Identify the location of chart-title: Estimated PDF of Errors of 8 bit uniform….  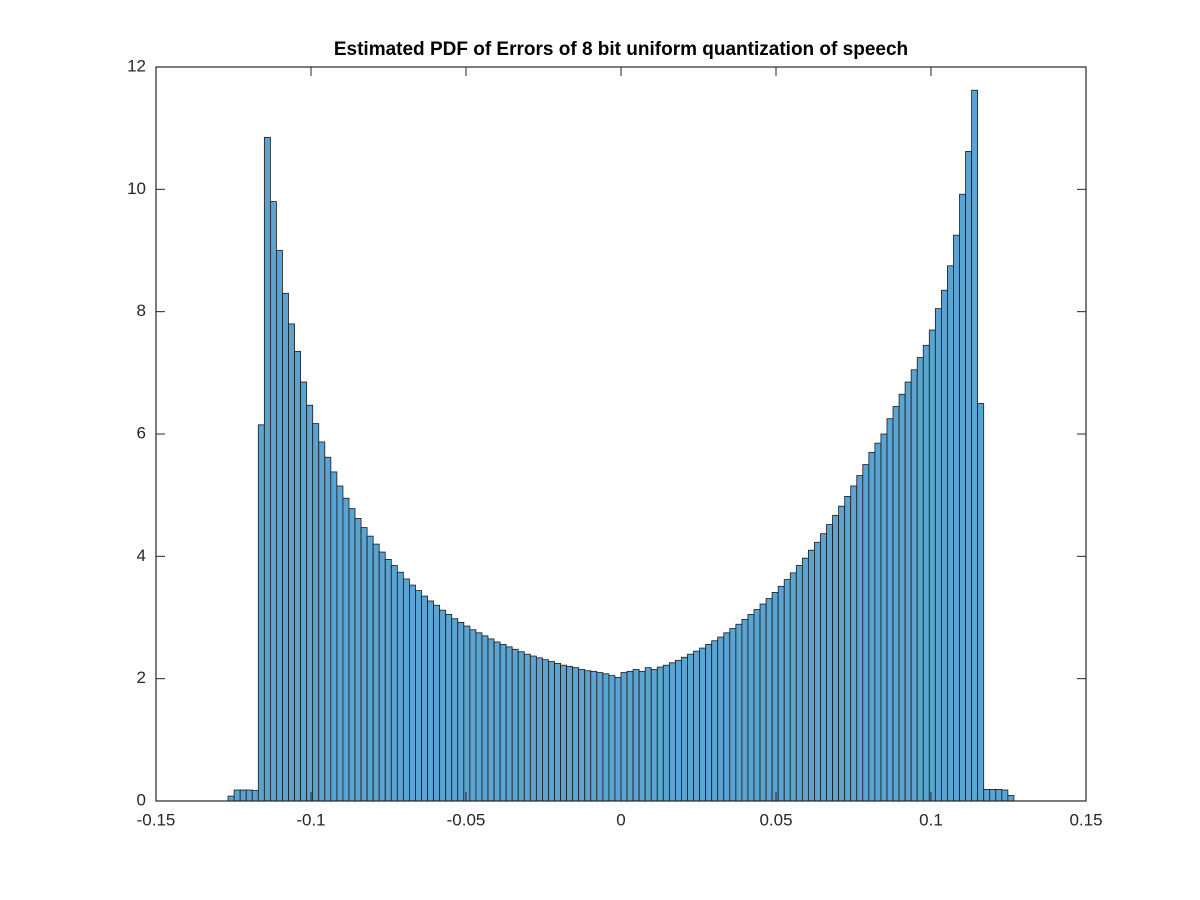
(621, 49).